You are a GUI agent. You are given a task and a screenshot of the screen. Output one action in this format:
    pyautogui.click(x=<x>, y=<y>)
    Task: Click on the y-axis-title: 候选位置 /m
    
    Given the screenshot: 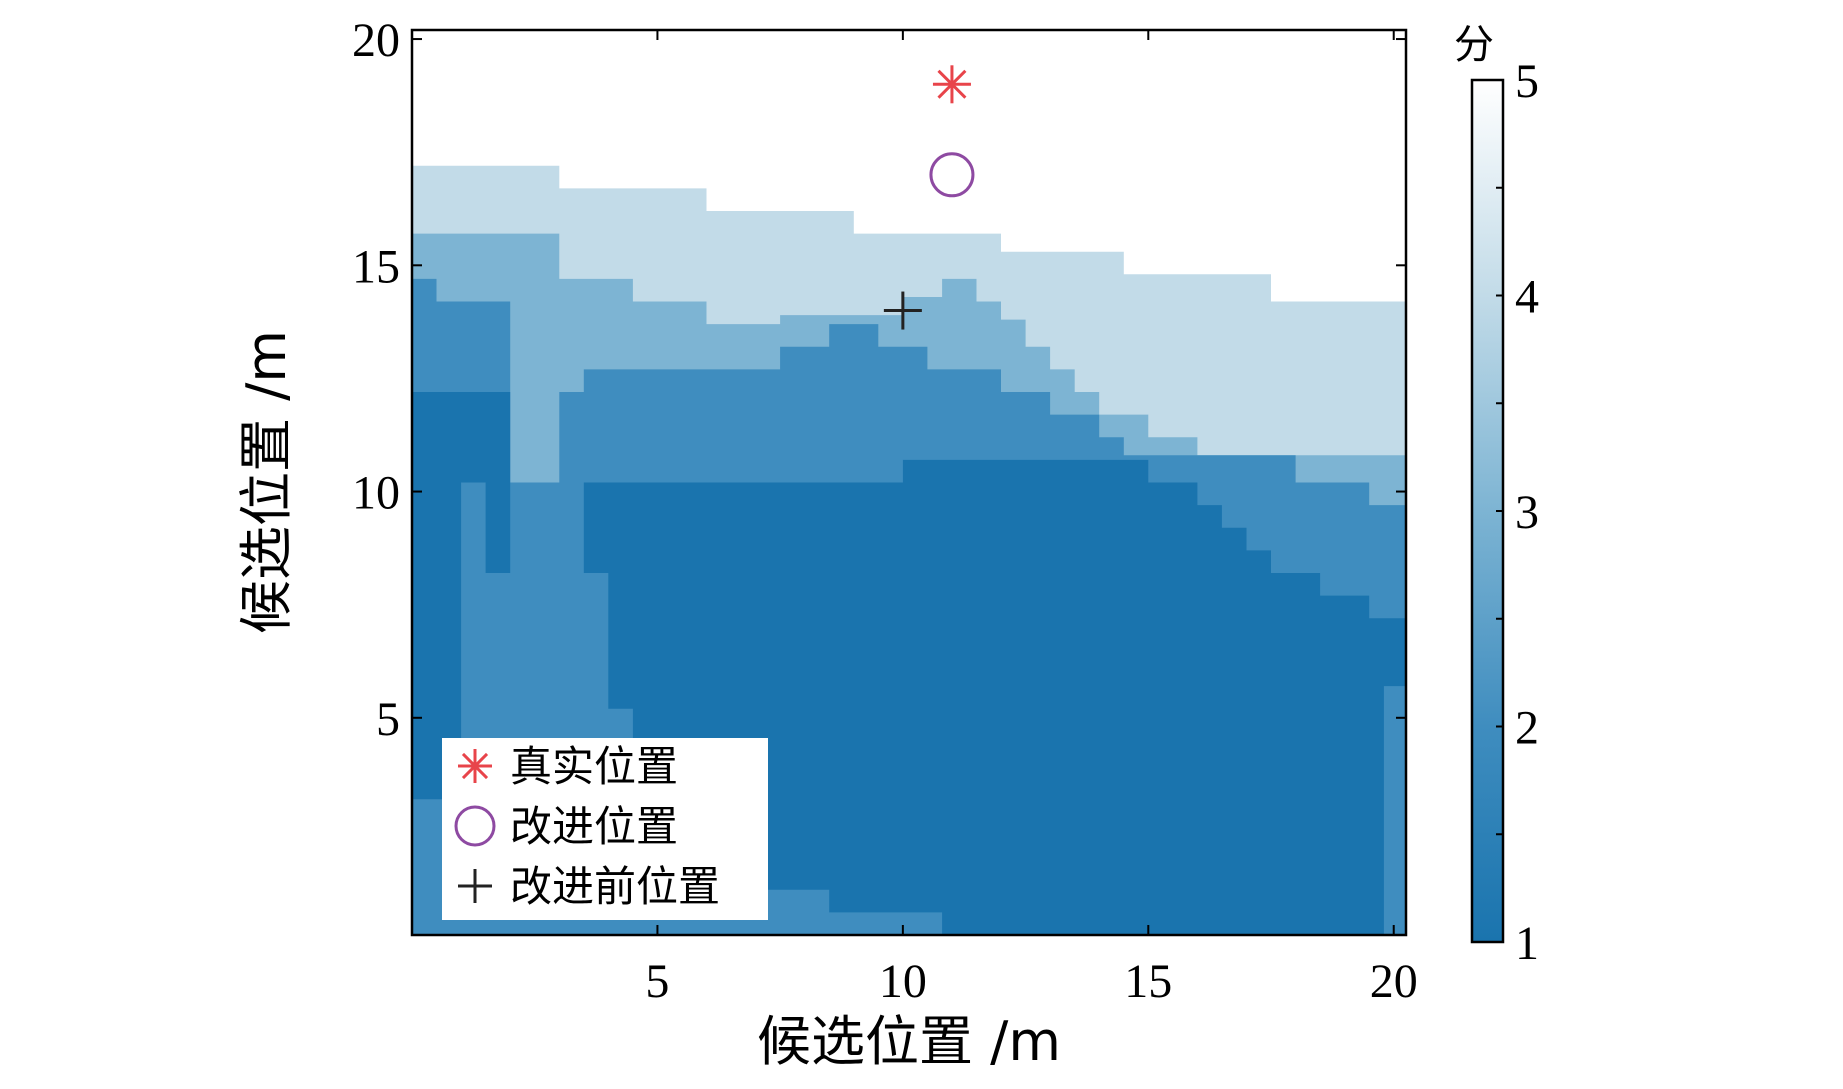 What is the action you would take?
    pyautogui.click(x=266, y=482)
    